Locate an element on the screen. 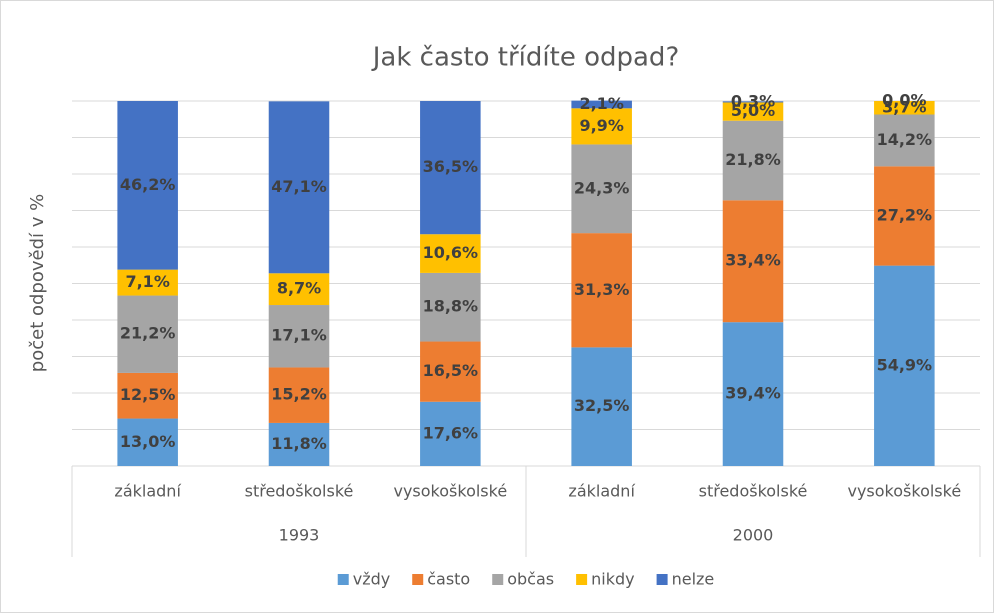  data-label: 36,5% is located at coordinates (451, 166).